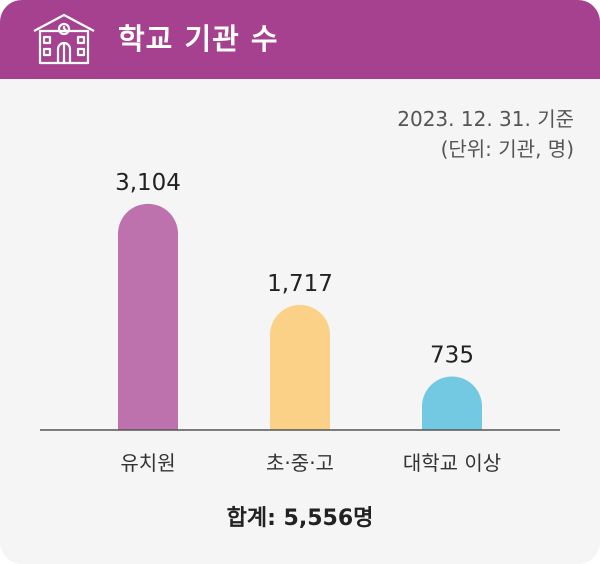 The width and height of the screenshot is (600, 564). What do you see at coordinates (300, 284) in the screenshot?
I see `bar-value-label: 1,717` at bounding box center [300, 284].